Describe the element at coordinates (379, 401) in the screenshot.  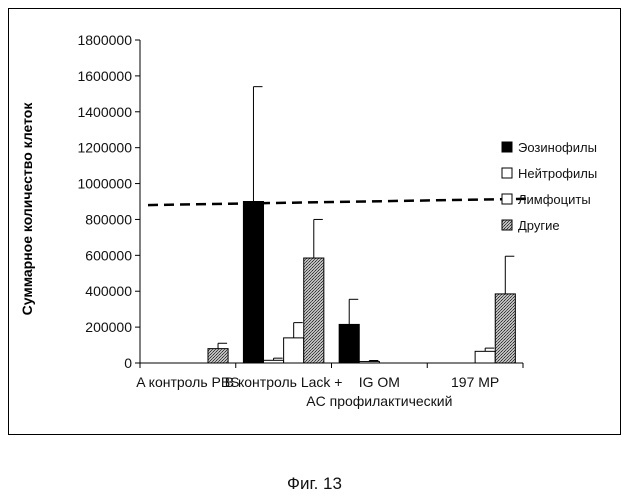
I see `category-label: AC профилактический` at that location.